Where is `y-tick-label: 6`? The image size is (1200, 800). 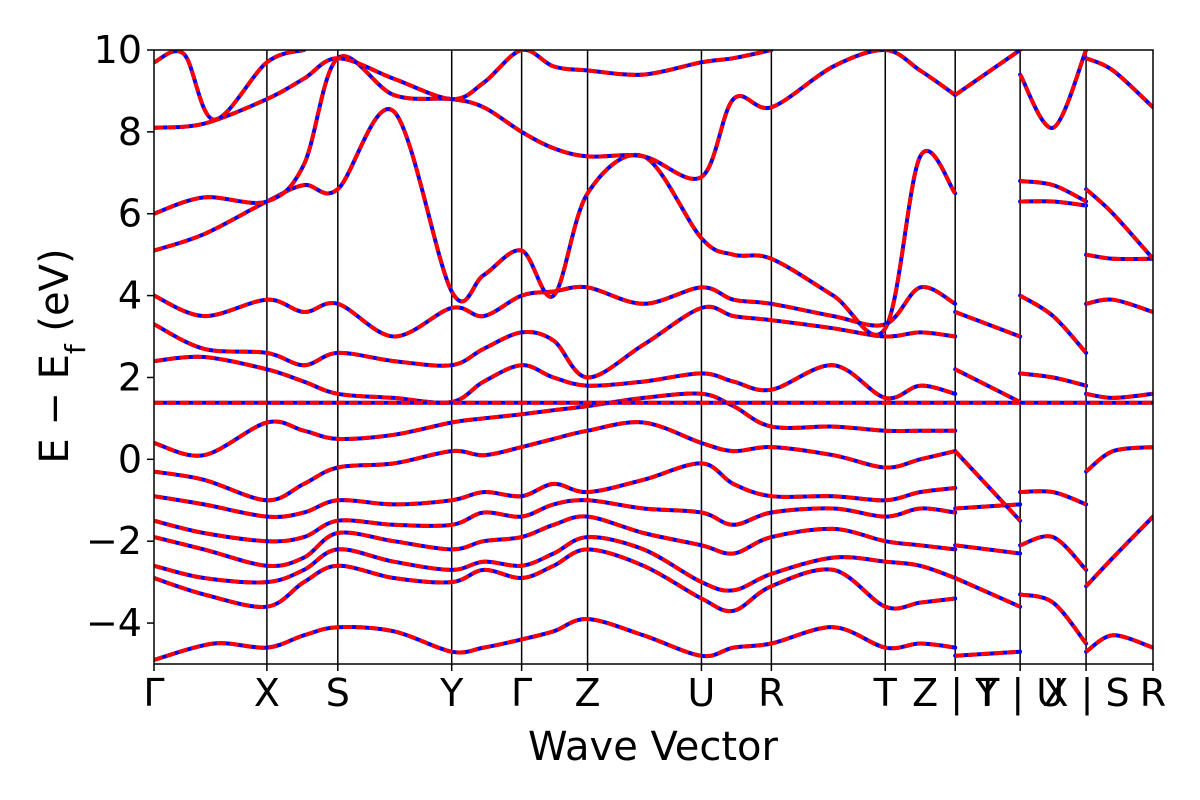 y-tick-label: 6 is located at coordinates (130, 214).